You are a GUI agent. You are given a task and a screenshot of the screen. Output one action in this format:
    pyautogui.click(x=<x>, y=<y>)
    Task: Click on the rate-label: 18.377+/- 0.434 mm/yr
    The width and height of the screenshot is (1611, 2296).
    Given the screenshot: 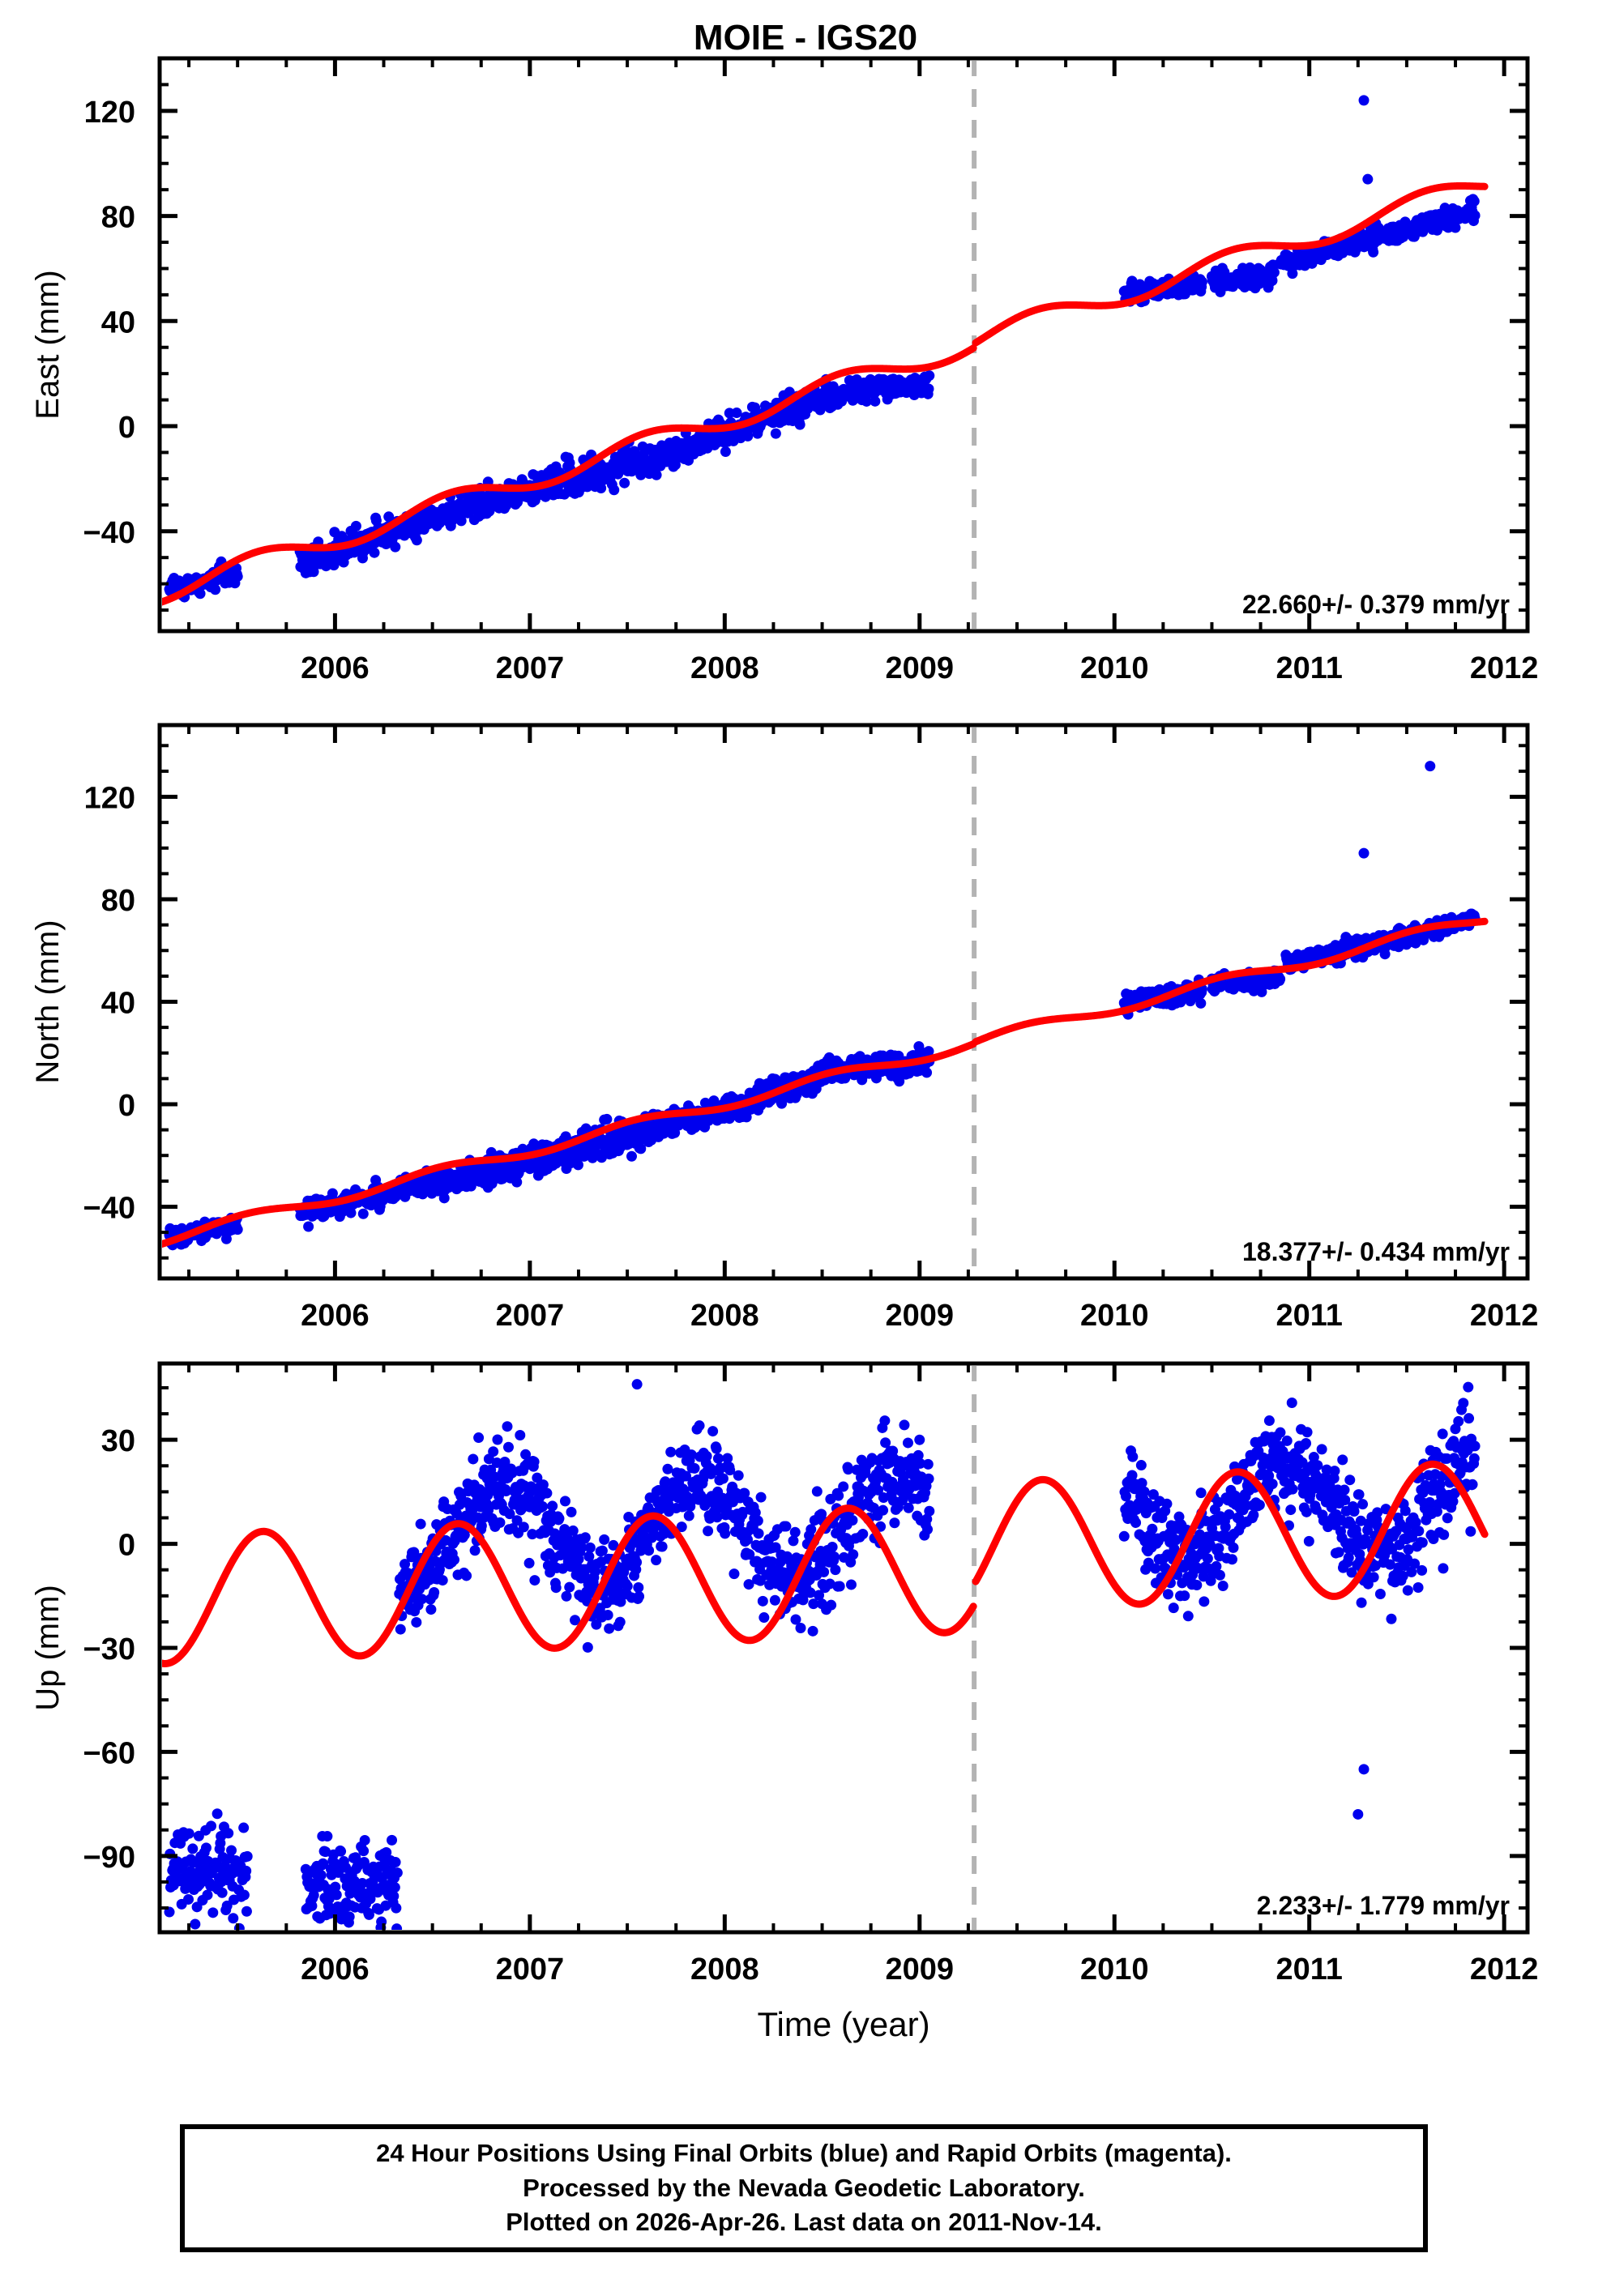 What is the action you would take?
    pyautogui.click(x=1376, y=1252)
    